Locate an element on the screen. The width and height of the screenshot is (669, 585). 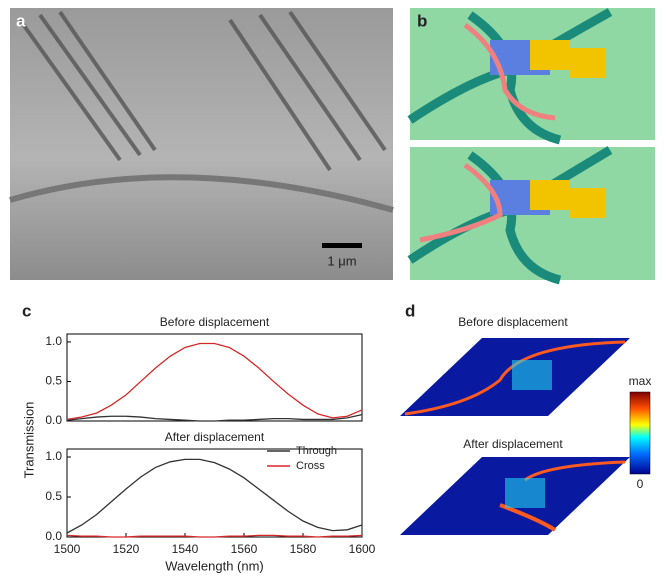
panel-label: a is located at coordinates (21, 20).